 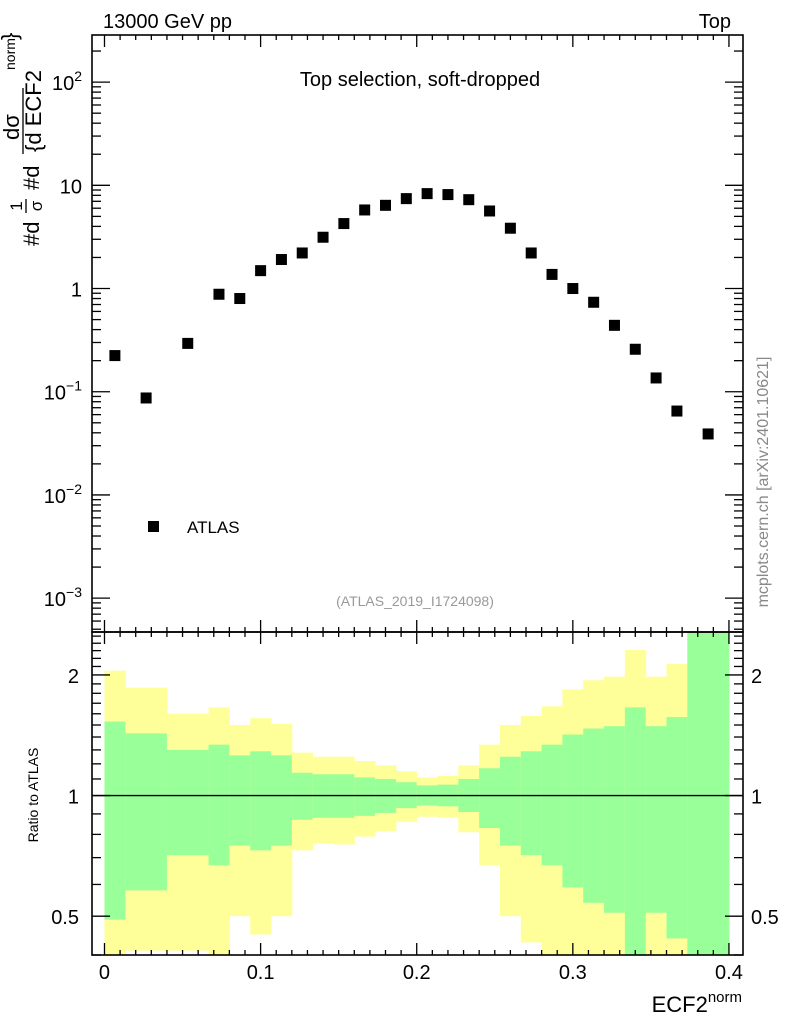 I want to click on y-tick-base: 1, so click(x=76, y=291).